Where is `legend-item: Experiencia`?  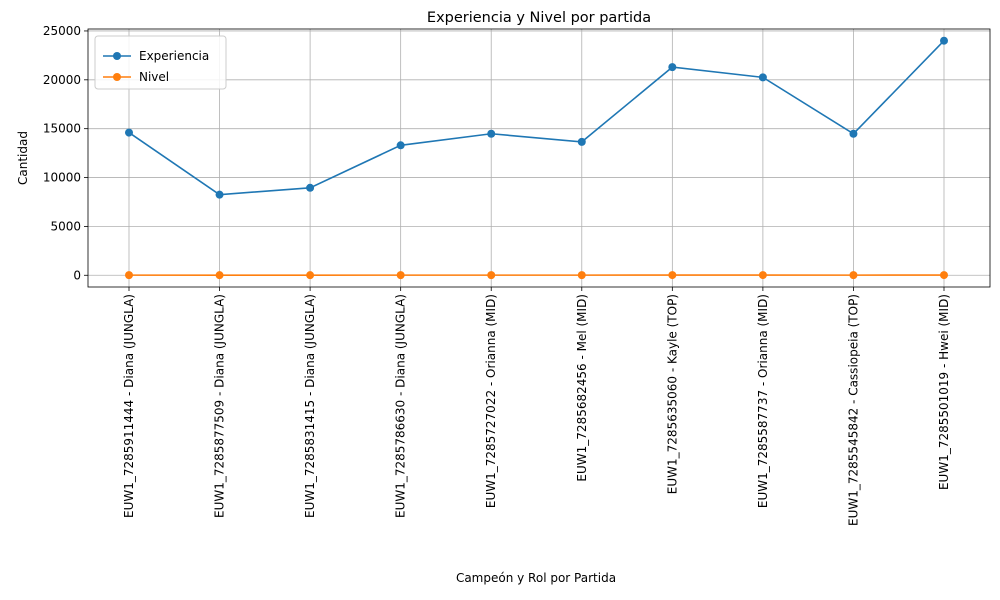 legend-item: Experiencia is located at coordinates (156, 56).